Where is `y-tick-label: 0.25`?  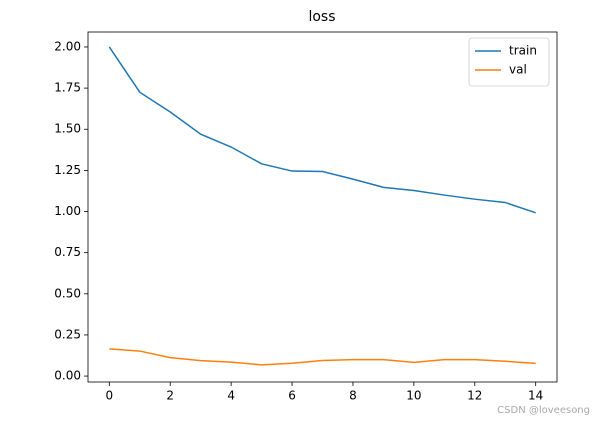 y-tick-label: 0.25 is located at coordinates (67, 334).